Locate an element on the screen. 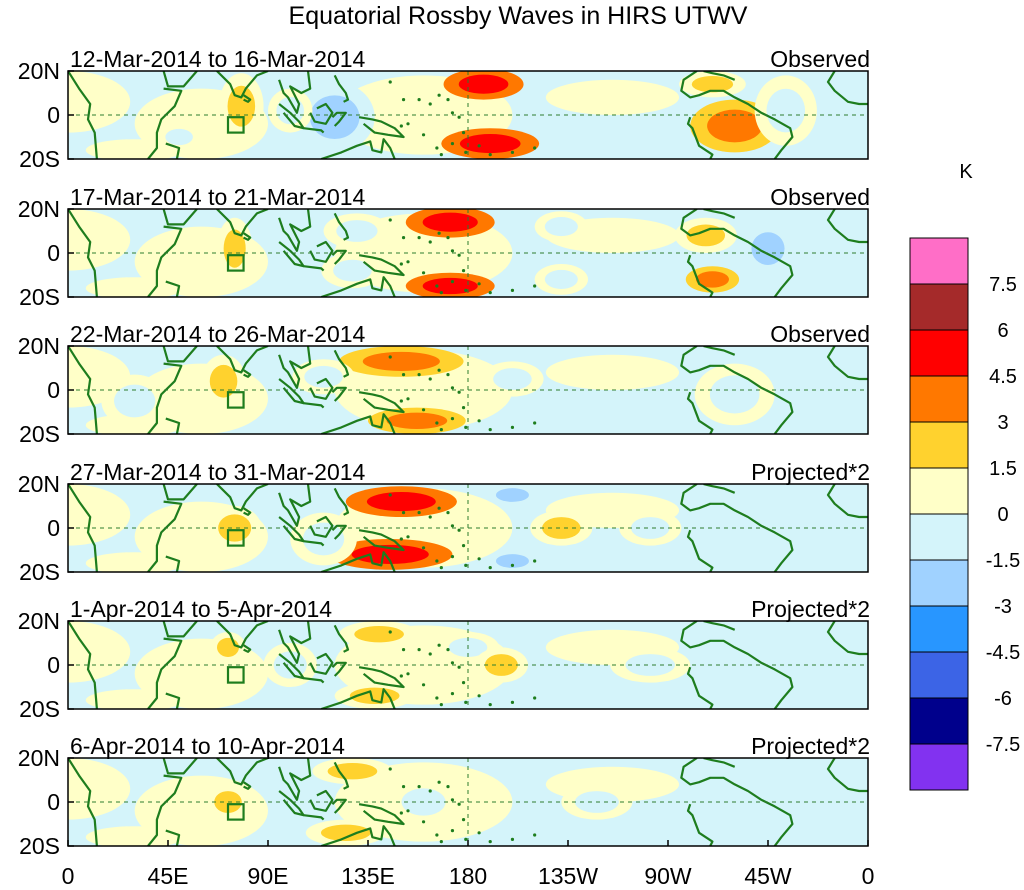 This screenshot has height=890, width=1024. x-tick-label: 90W is located at coordinates (668, 876).